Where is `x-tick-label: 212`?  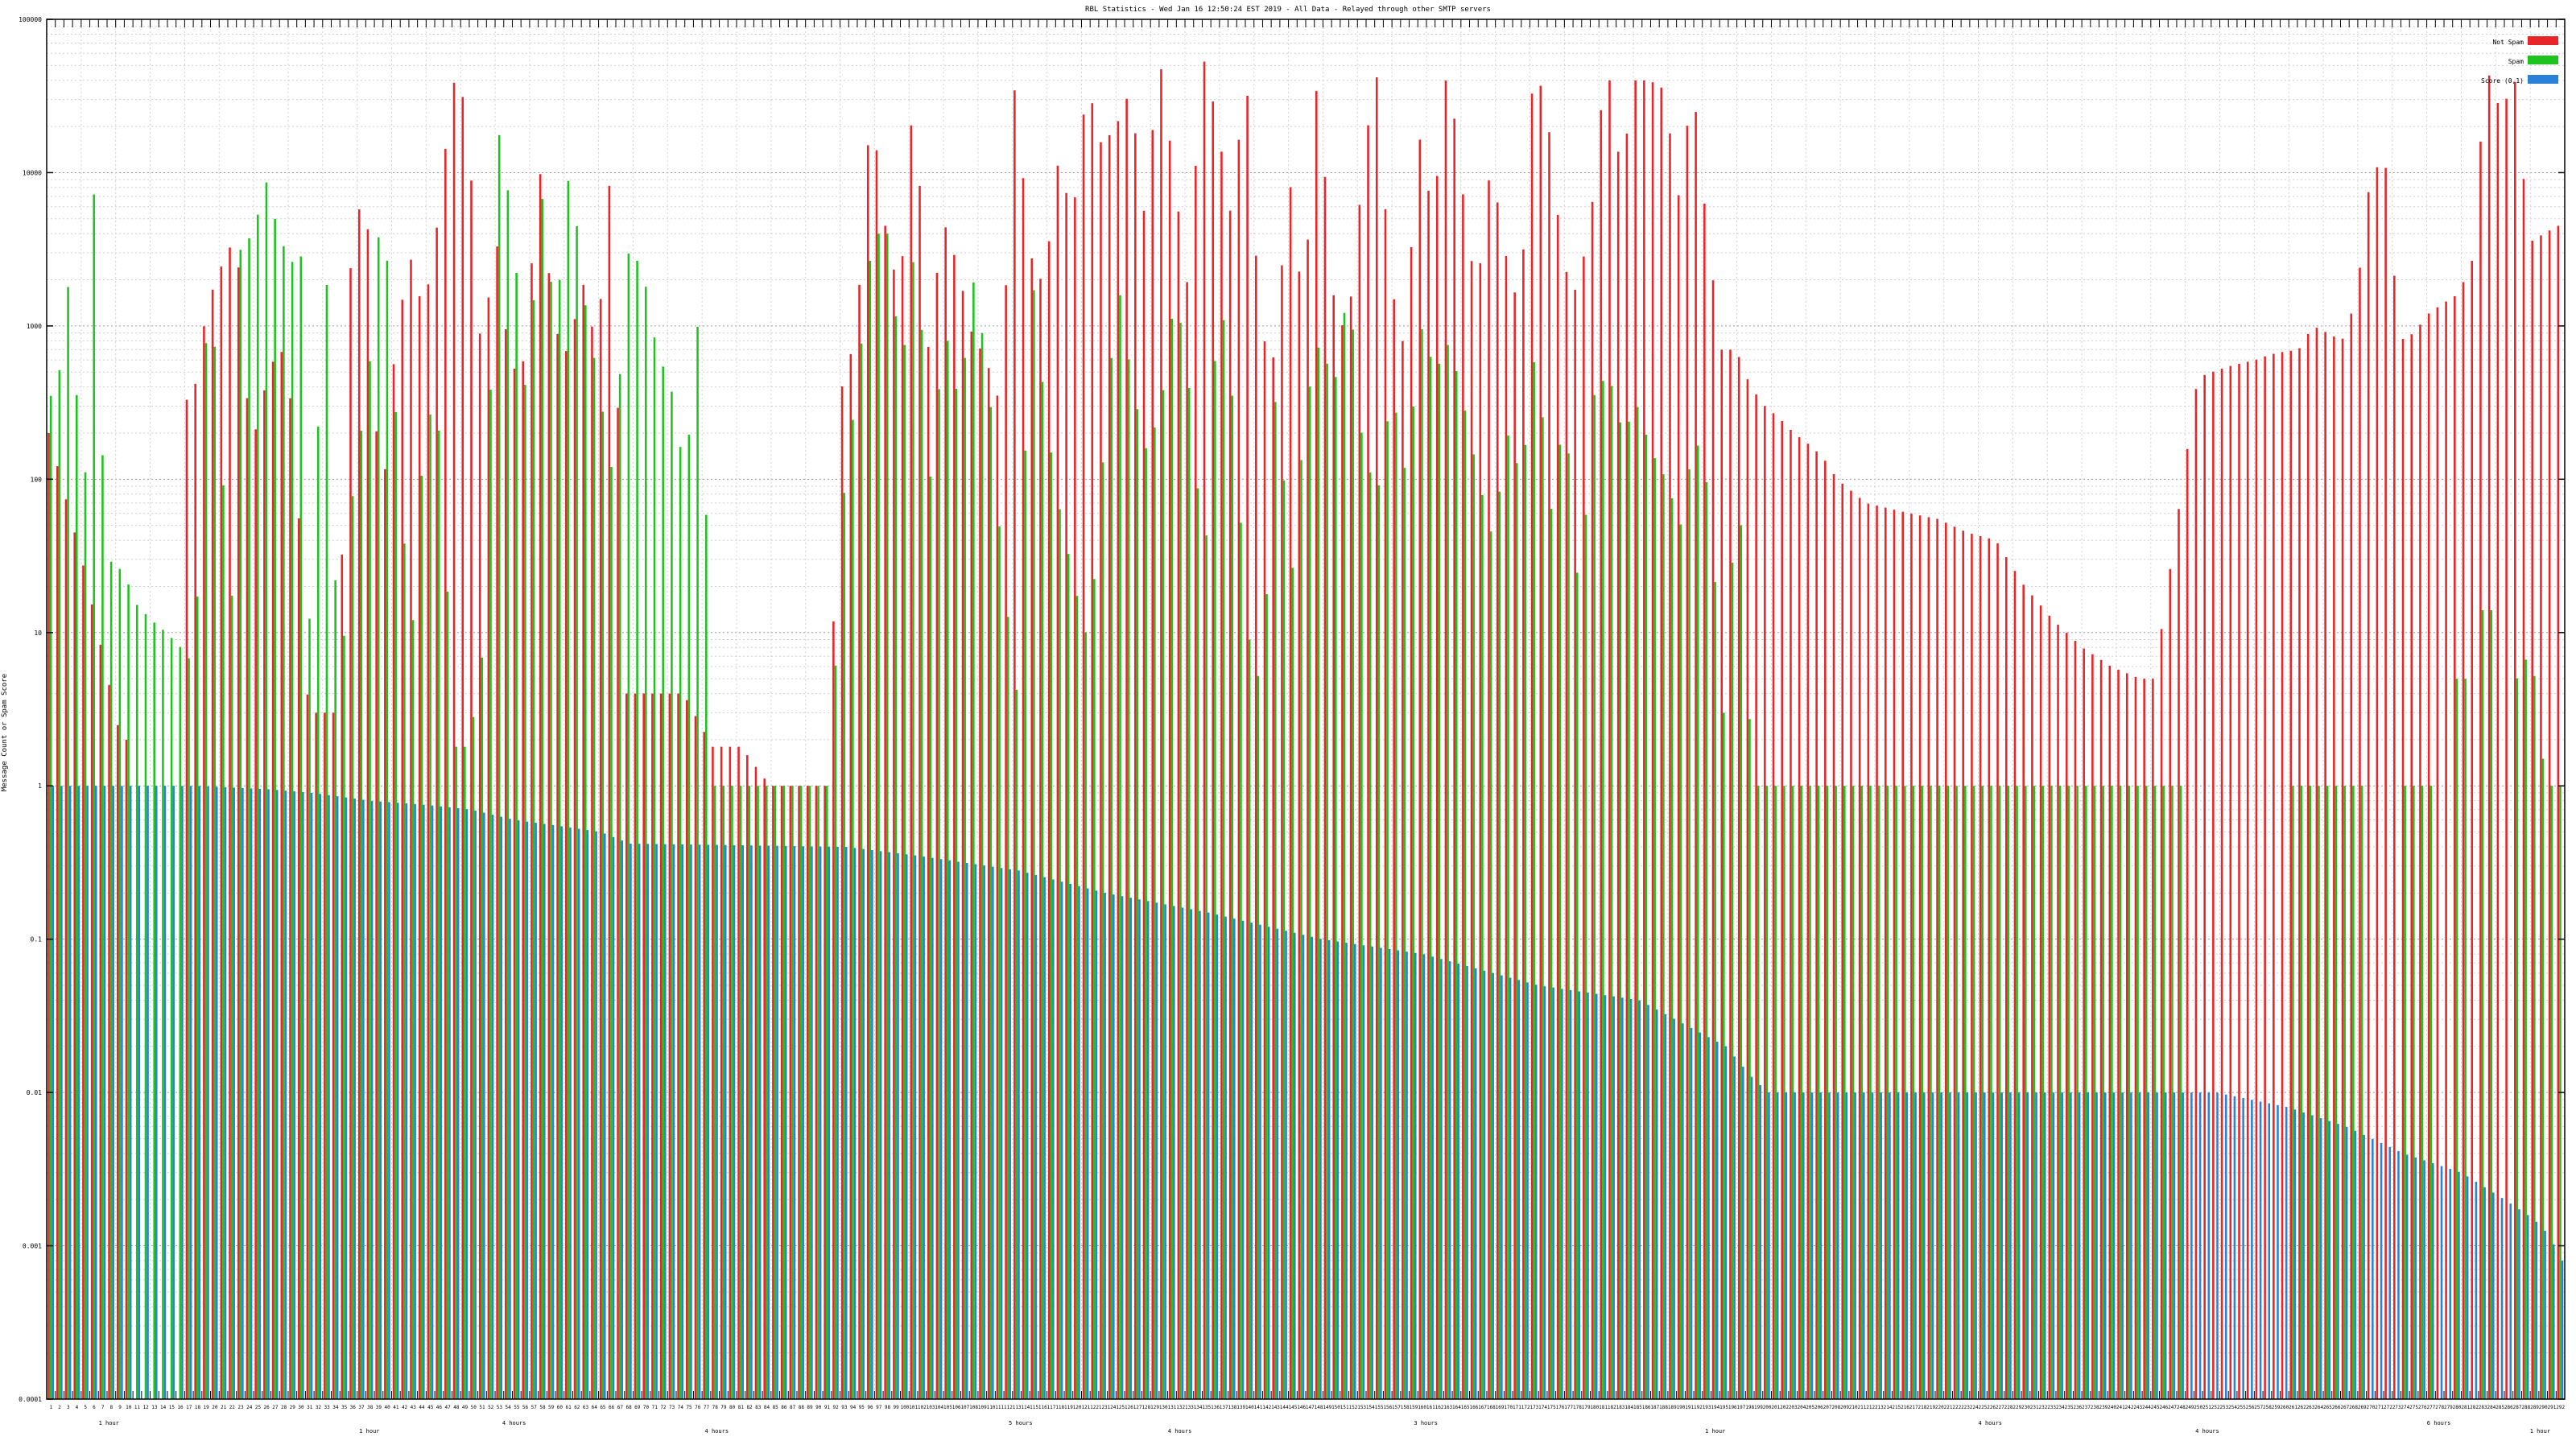 x-tick-label: 212 is located at coordinates (1870, 1407).